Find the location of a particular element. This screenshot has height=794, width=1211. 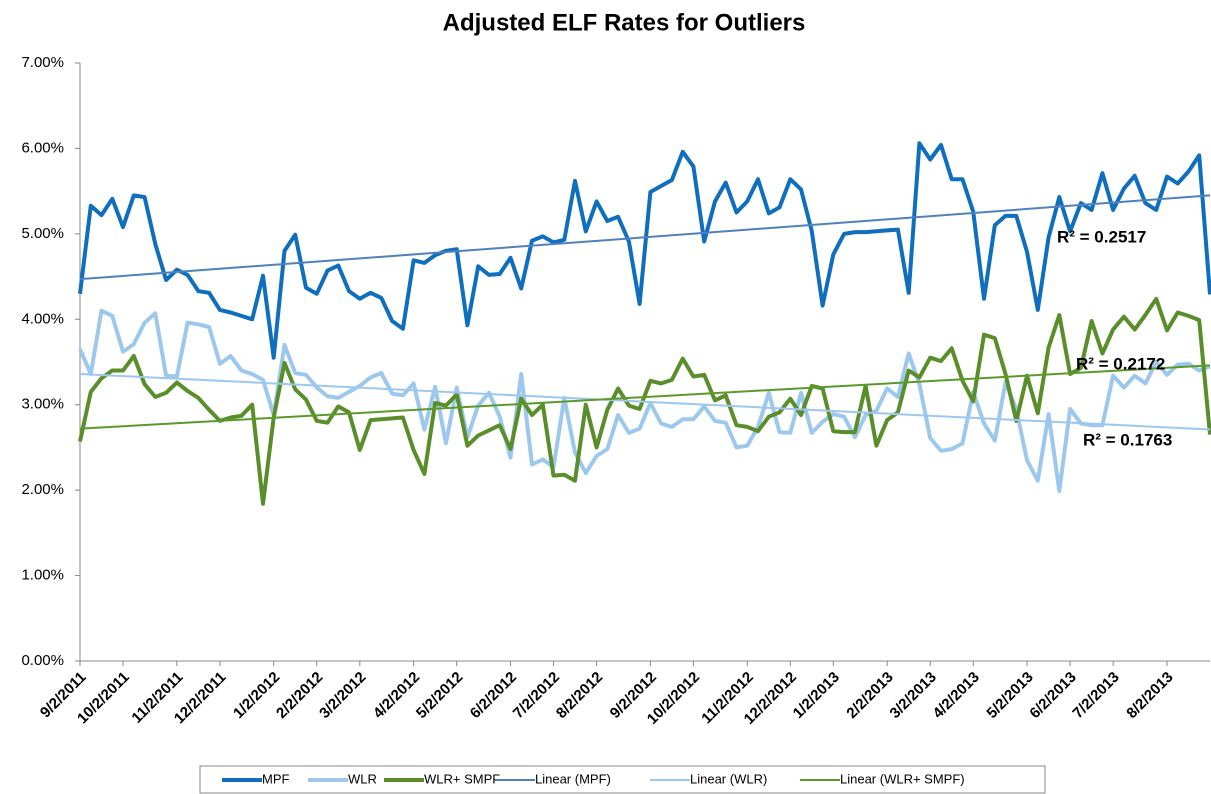

y-tick-label: 6.00% is located at coordinates (42, 147).